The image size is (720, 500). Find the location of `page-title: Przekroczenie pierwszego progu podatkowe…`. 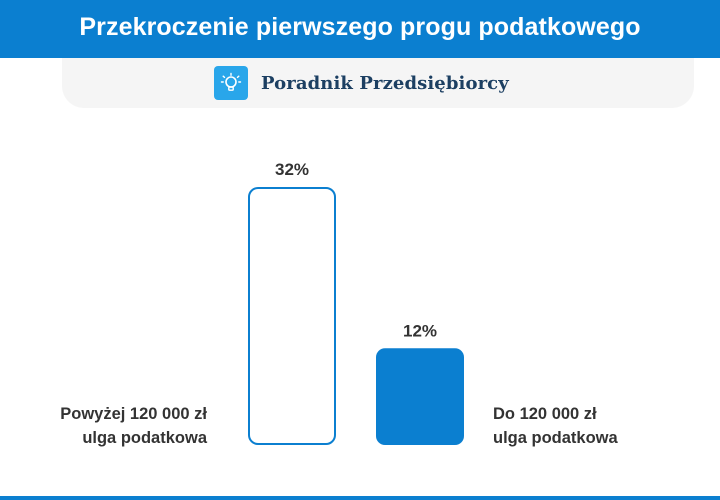

page-title: Przekroczenie pierwszego progu podatkowe… is located at coordinates (360, 27).